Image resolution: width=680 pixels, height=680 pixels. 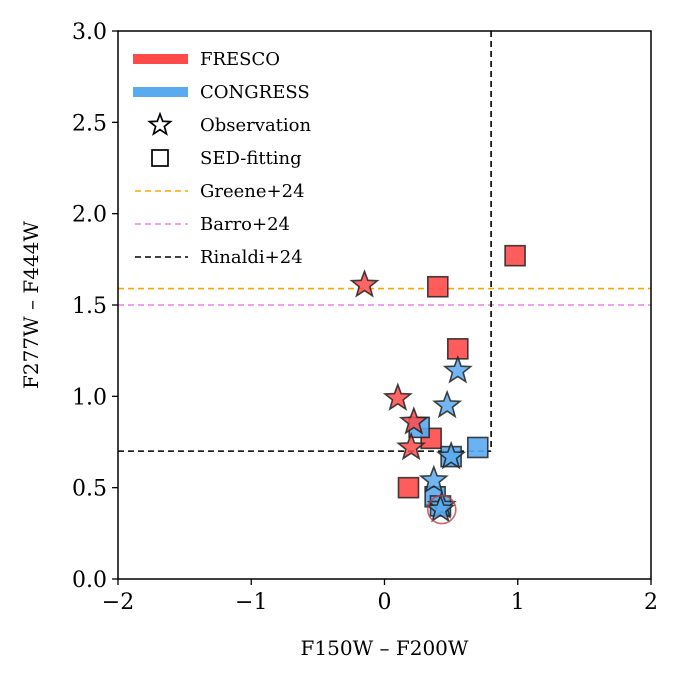 I want to click on legend-label-sed-fitting: SED-fitting, so click(x=251, y=158).